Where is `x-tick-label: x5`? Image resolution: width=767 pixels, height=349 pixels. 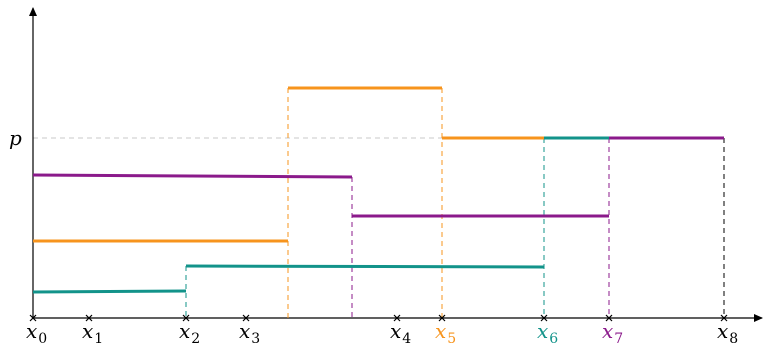
x-tick-label: x5 is located at coordinates (445, 333).